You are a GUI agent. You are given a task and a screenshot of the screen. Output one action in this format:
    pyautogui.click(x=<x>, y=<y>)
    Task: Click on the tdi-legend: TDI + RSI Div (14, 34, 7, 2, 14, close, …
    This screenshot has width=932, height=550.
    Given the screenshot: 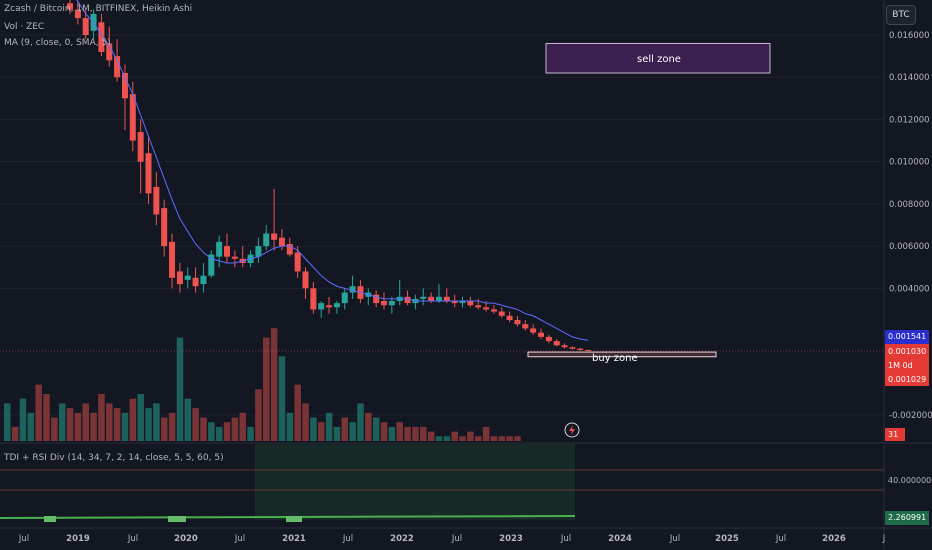 What is the action you would take?
    pyautogui.click(x=114, y=458)
    